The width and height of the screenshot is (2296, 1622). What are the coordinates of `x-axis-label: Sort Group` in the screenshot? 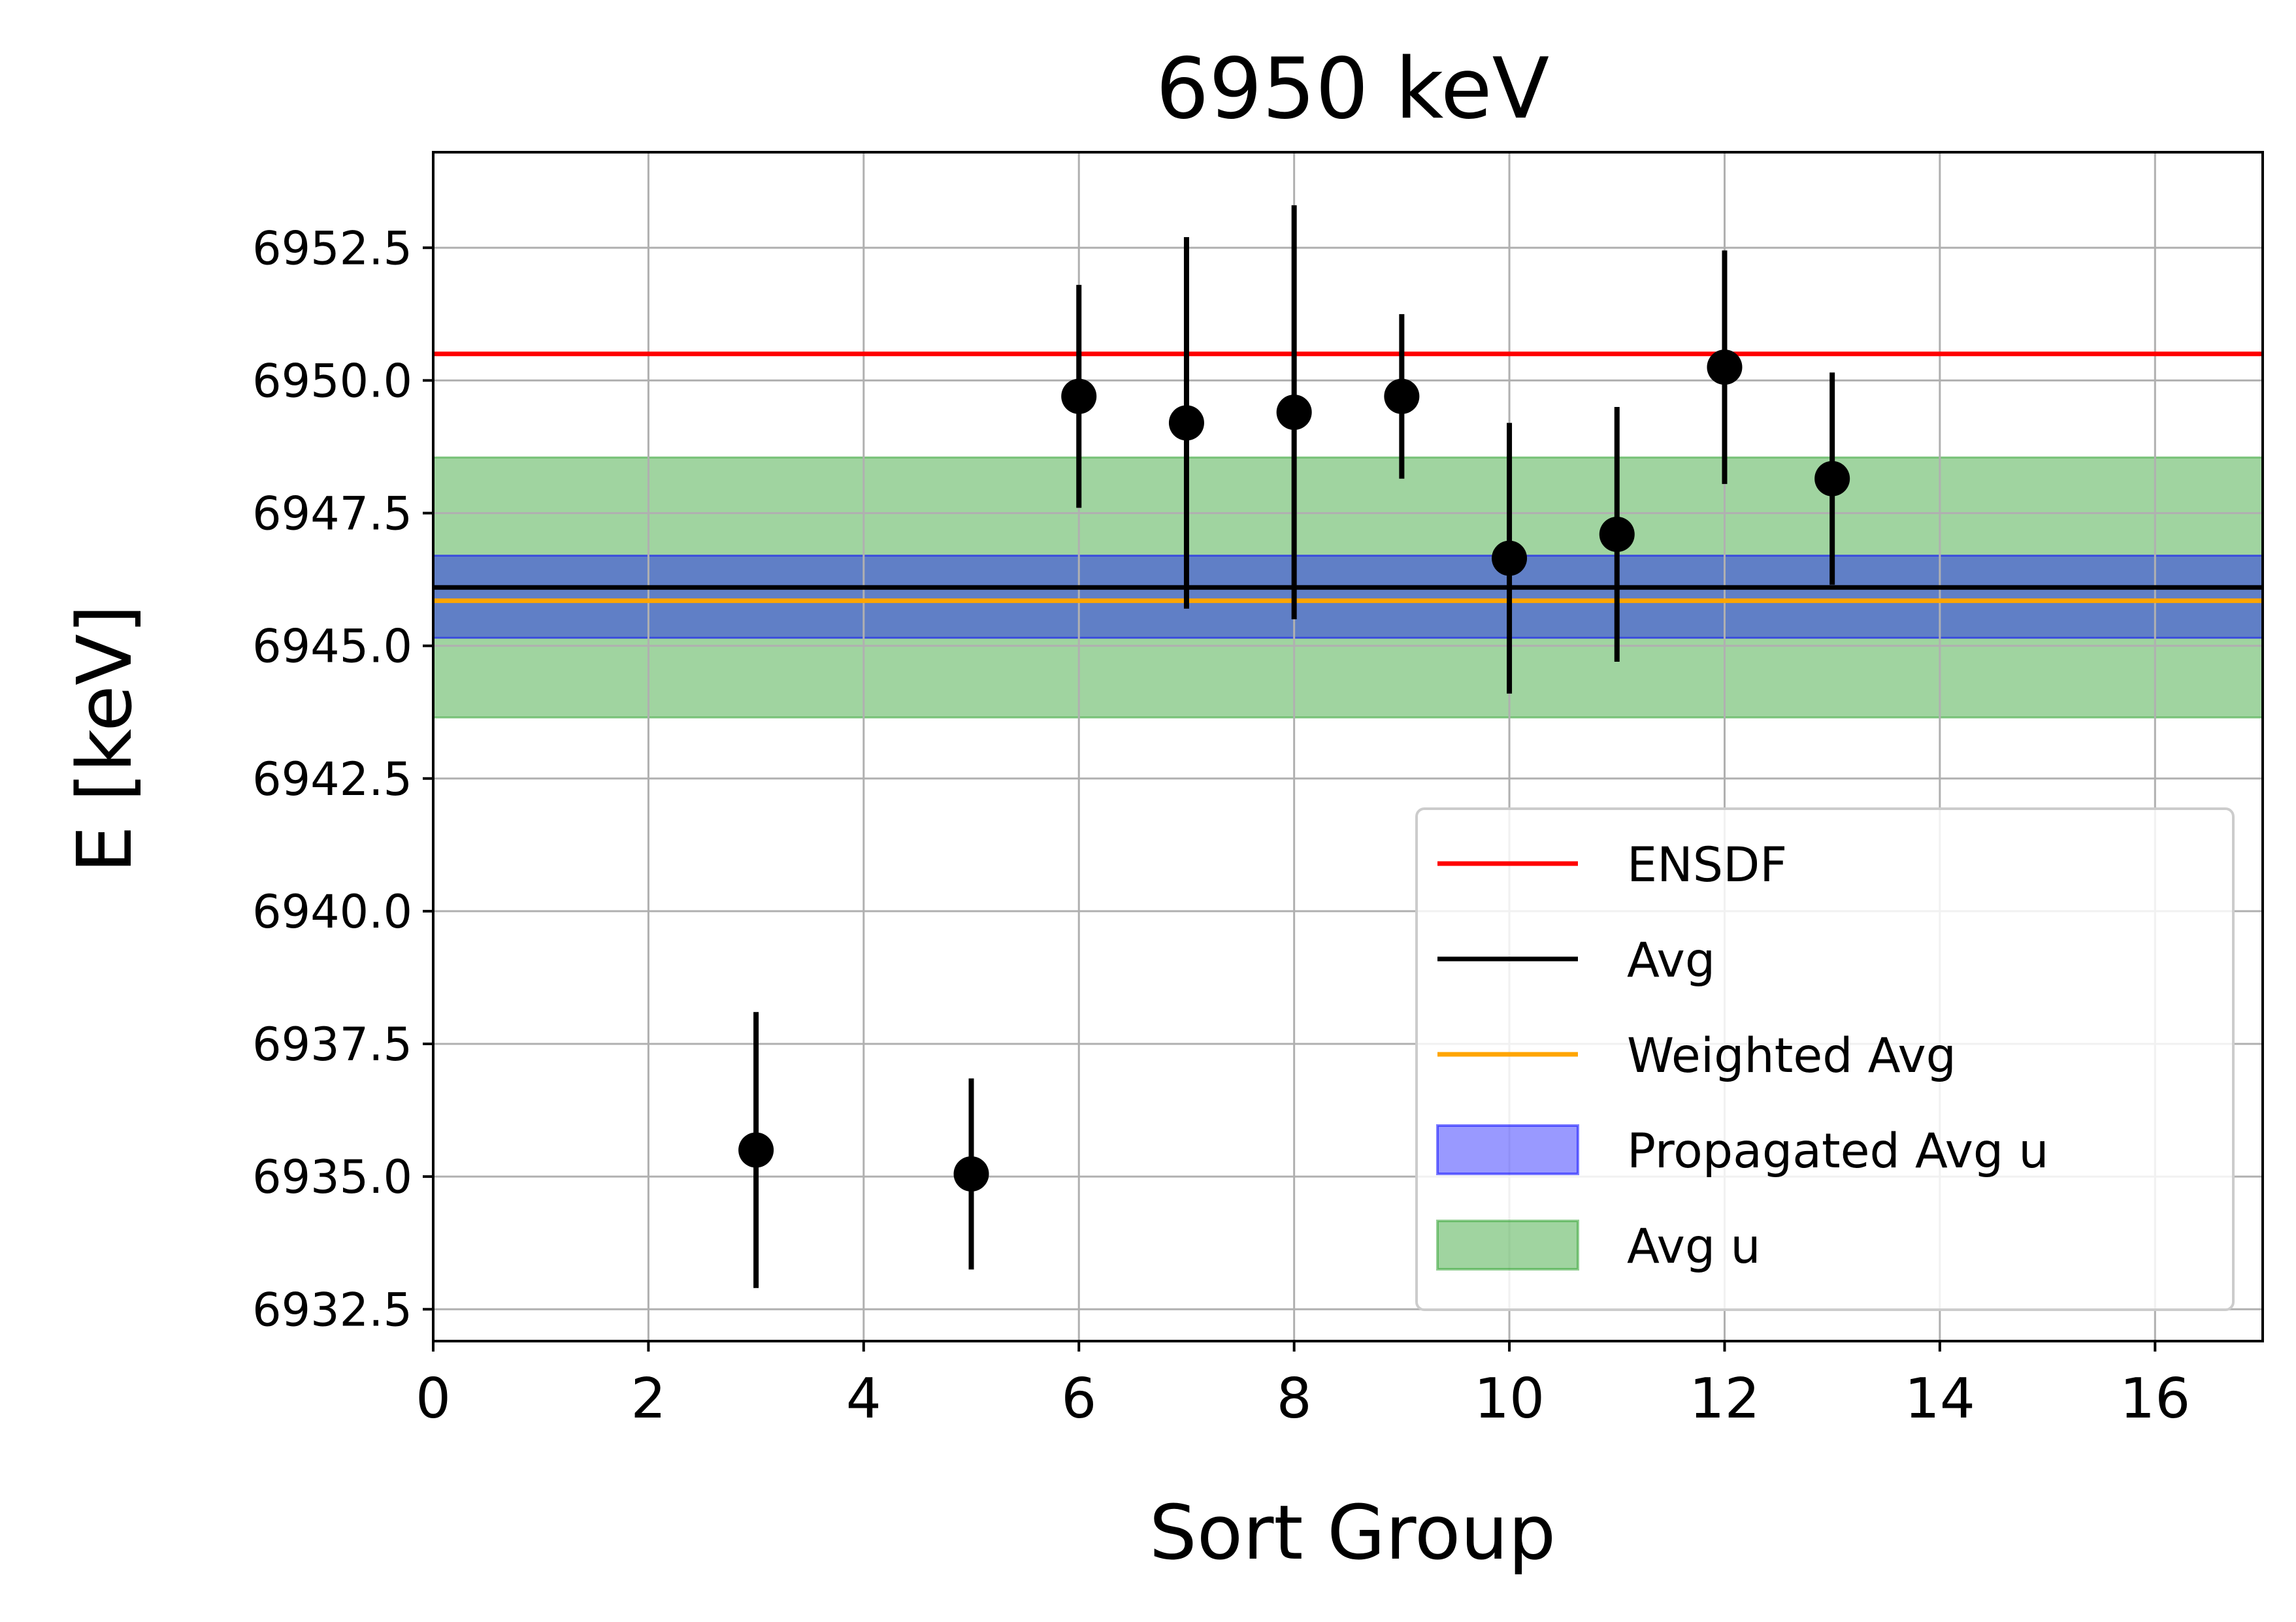 It's located at (1352, 1533).